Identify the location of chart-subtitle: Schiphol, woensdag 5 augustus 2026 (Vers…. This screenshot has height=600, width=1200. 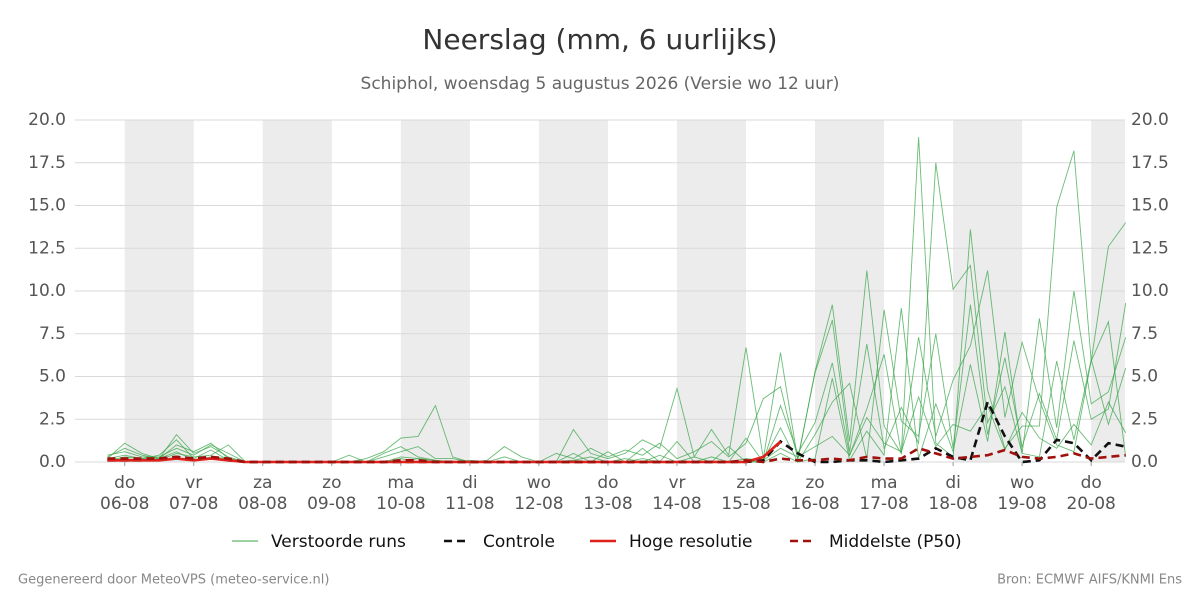
(600, 84).